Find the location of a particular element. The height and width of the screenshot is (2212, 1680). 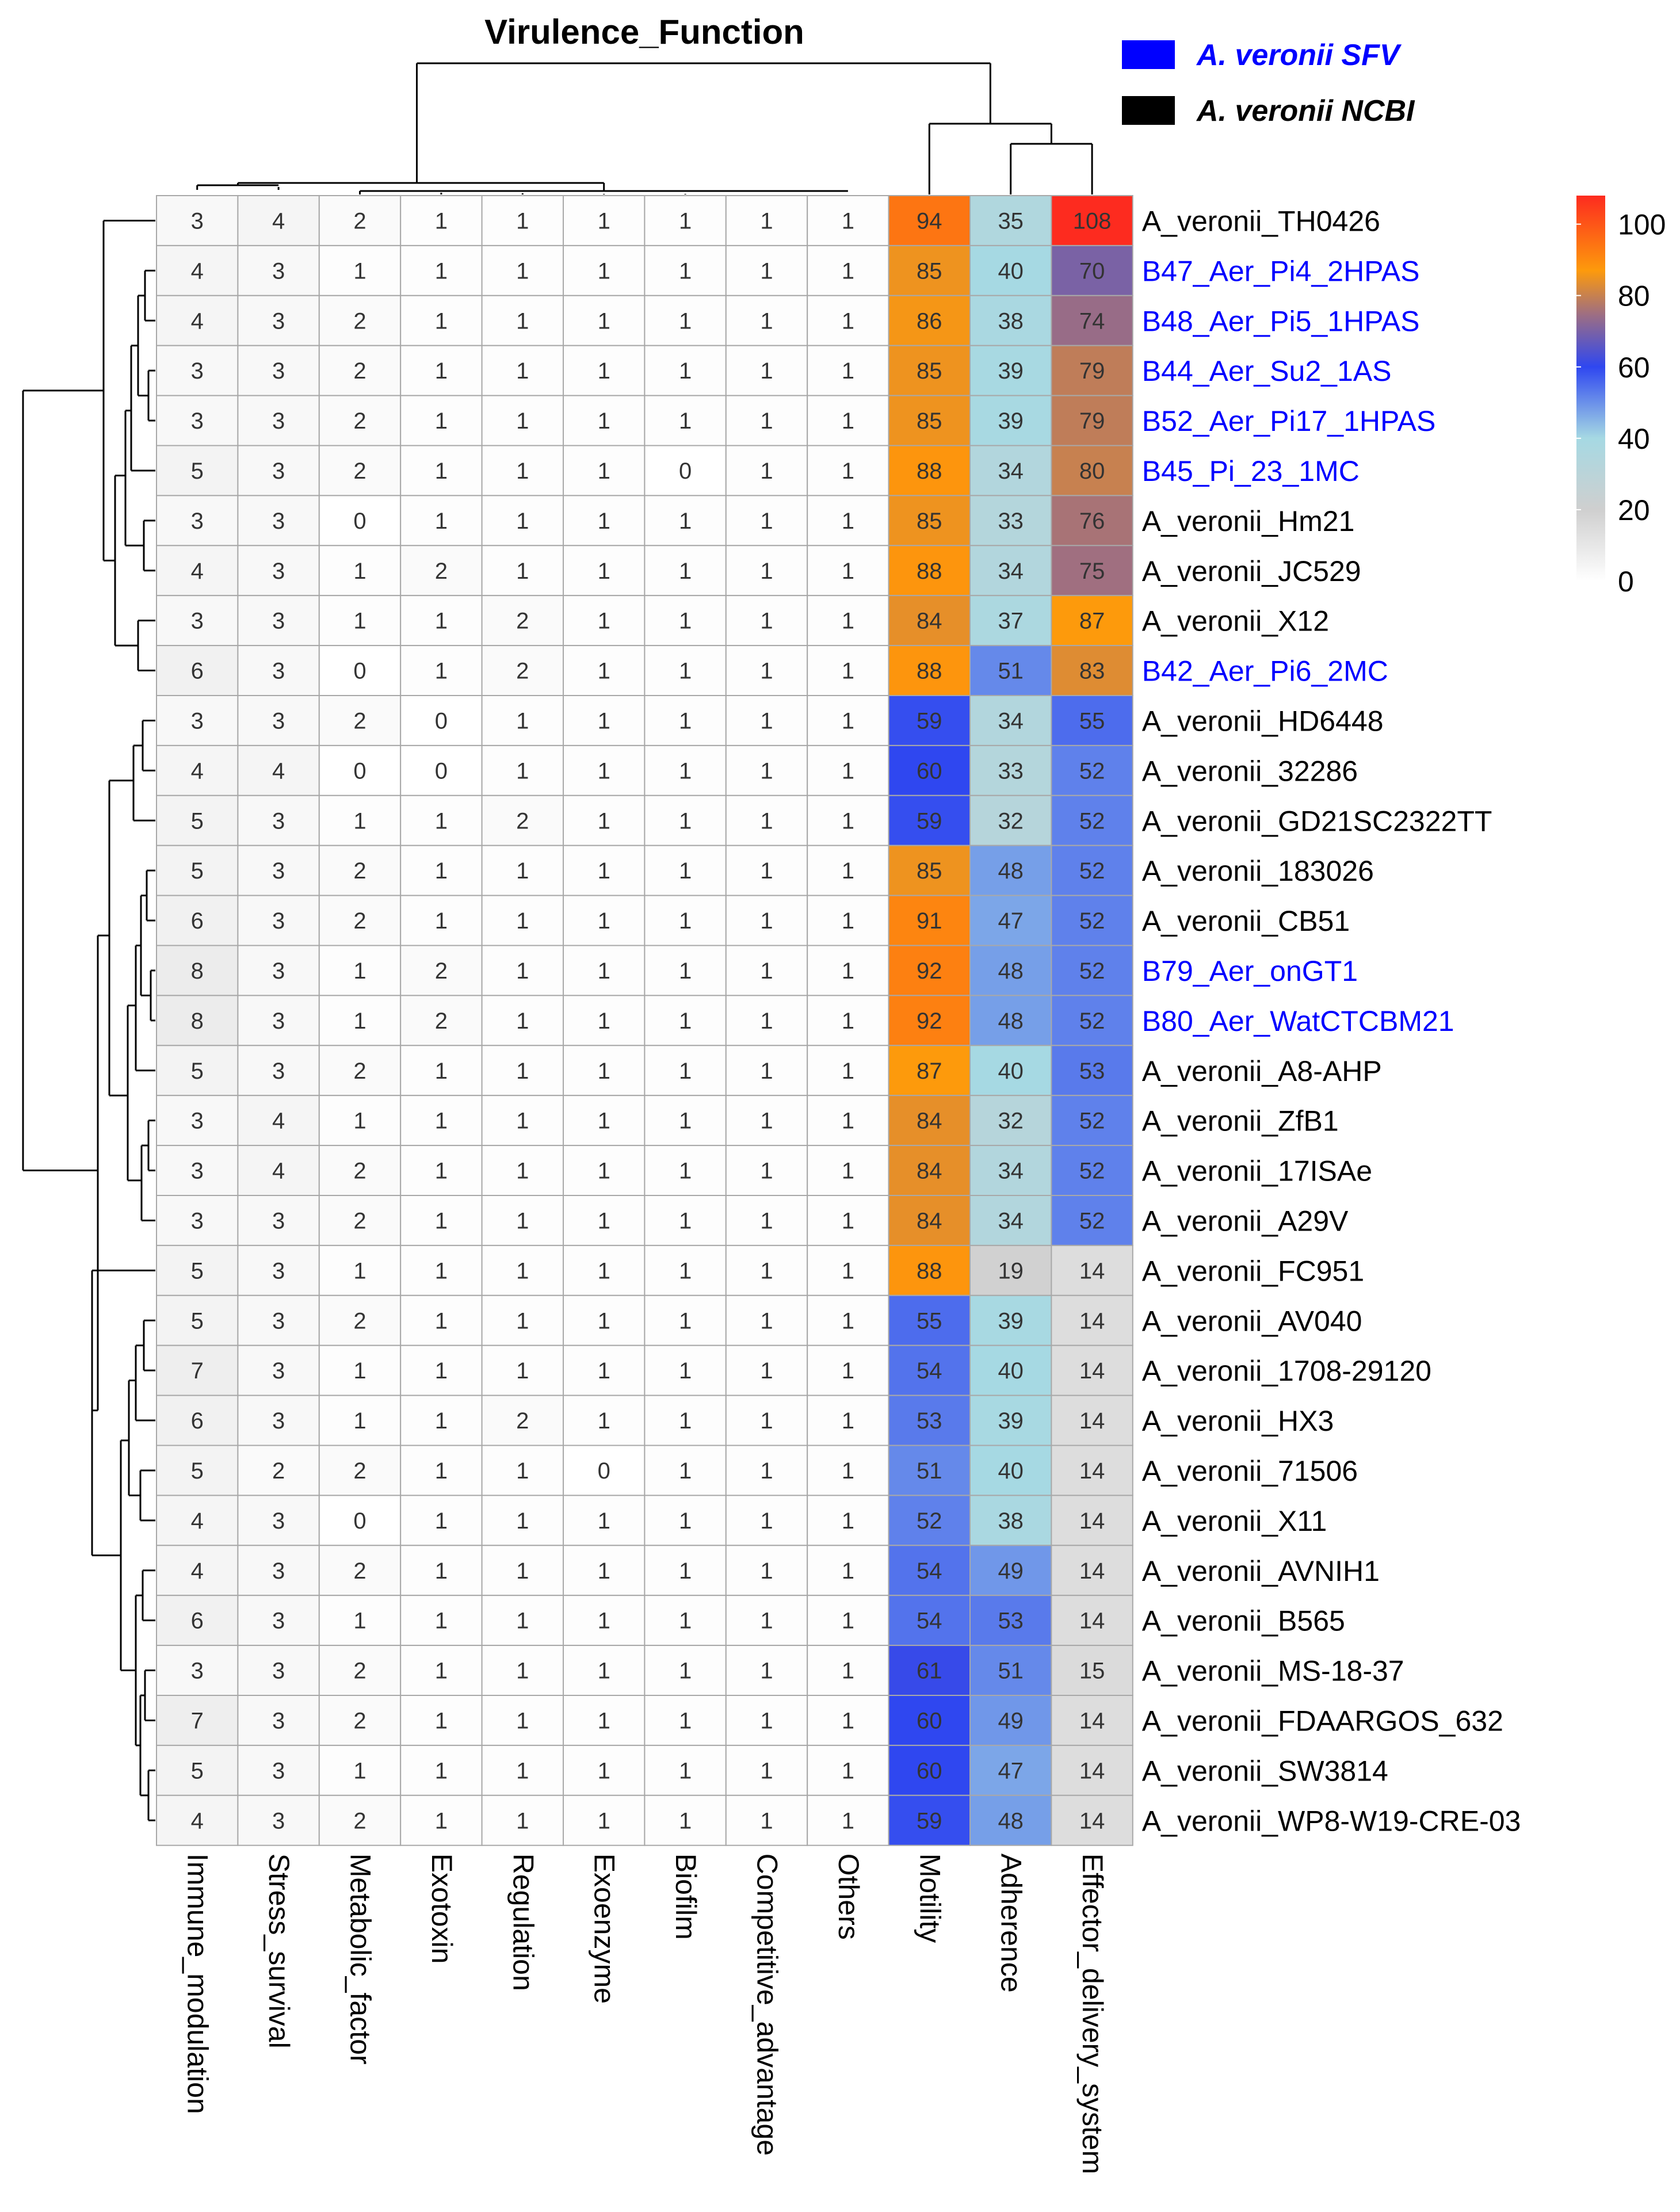

cell-value-label: 75 is located at coordinates (1092, 571).